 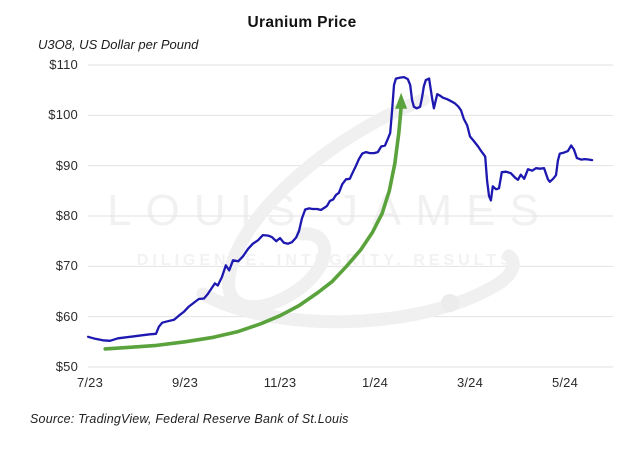 What do you see at coordinates (63, 115) in the screenshot?
I see `y-tick-label: $100` at bounding box center [63, 115].